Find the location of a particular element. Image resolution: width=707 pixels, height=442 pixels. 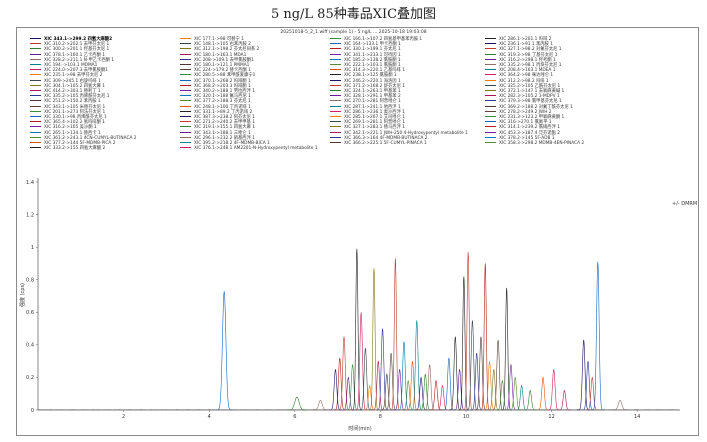

legend-label: XIC 201.1->273 阿法芬太尼 1 is located at coordinates (75, 112).